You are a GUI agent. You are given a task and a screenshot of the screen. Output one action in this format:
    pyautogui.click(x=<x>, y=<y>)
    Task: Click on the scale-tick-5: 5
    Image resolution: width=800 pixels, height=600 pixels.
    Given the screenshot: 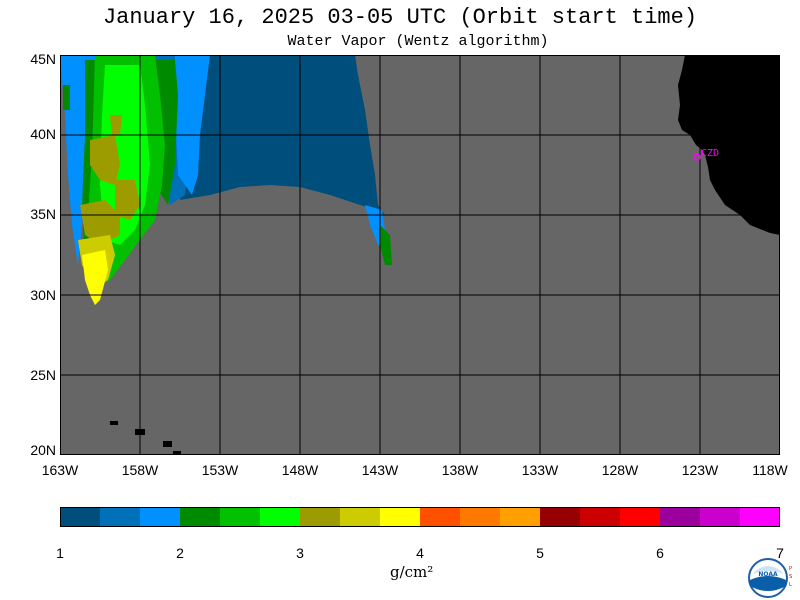 What is the action you would take?
    pyautogui.click(x=540, y=553)
    